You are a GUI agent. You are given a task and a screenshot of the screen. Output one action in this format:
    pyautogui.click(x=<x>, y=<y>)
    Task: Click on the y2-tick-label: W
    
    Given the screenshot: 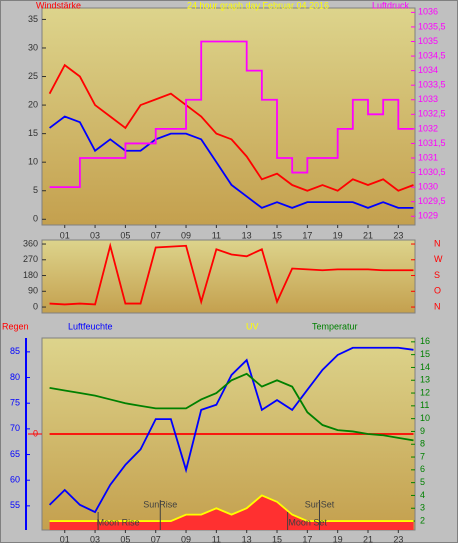 What is the action you would take?
    pyautogui.click(x=438, y=259)
    